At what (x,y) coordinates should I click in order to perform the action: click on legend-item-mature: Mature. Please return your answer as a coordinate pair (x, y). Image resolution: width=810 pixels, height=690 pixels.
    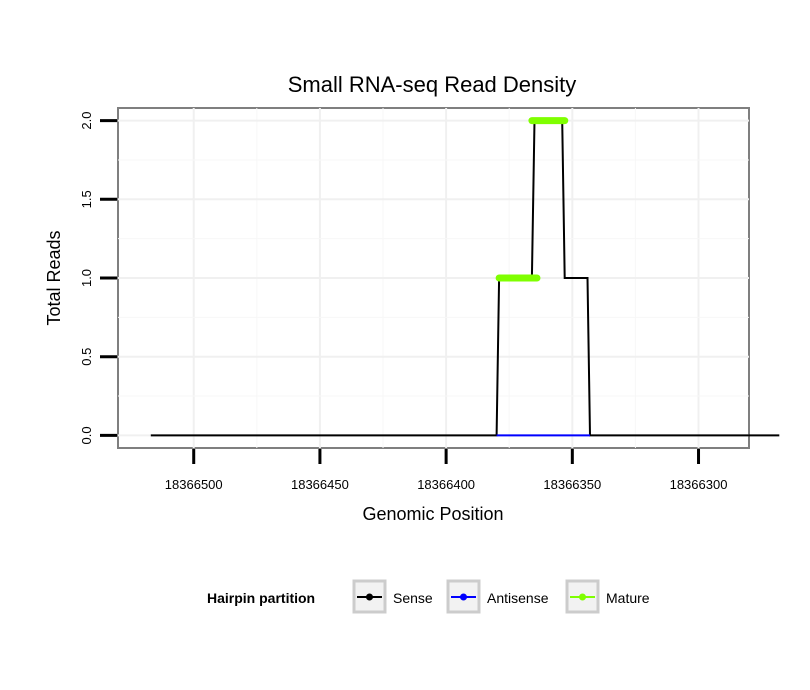
    Looking at the image, I should click on (607, 596).